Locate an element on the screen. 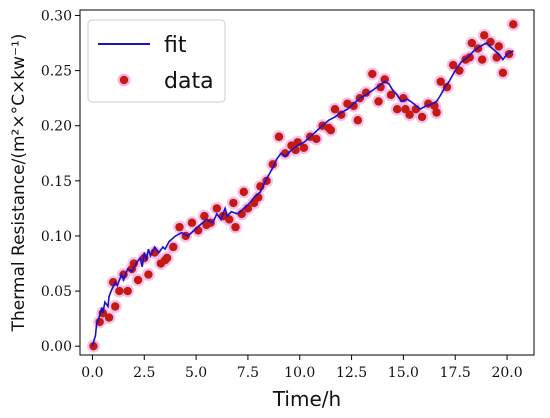 The image size is (550, 418). y-axis-label: Thermal Resistance/(m²×°C×kw⁻¹) is located at coordinates (19, 183).